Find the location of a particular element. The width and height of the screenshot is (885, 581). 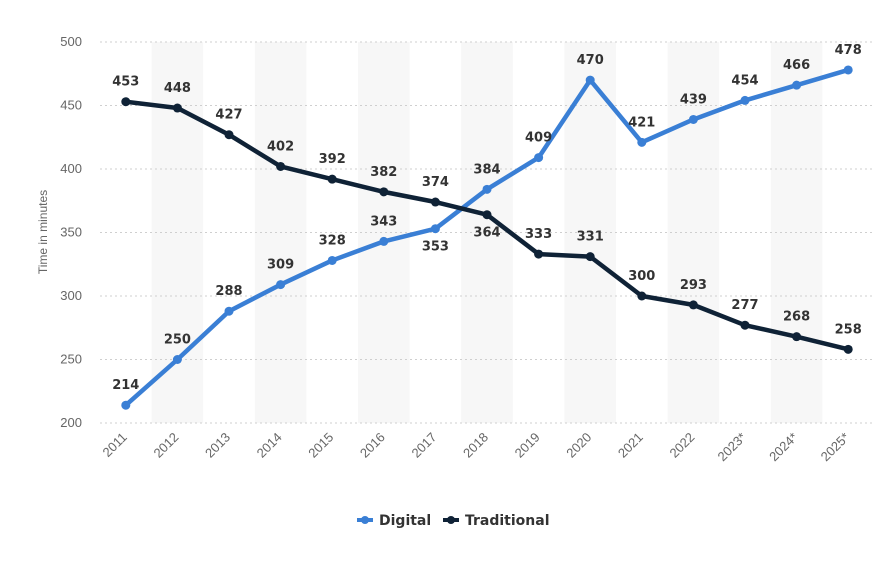

data-label-digital: 470 is located at coordinates (590, 60).